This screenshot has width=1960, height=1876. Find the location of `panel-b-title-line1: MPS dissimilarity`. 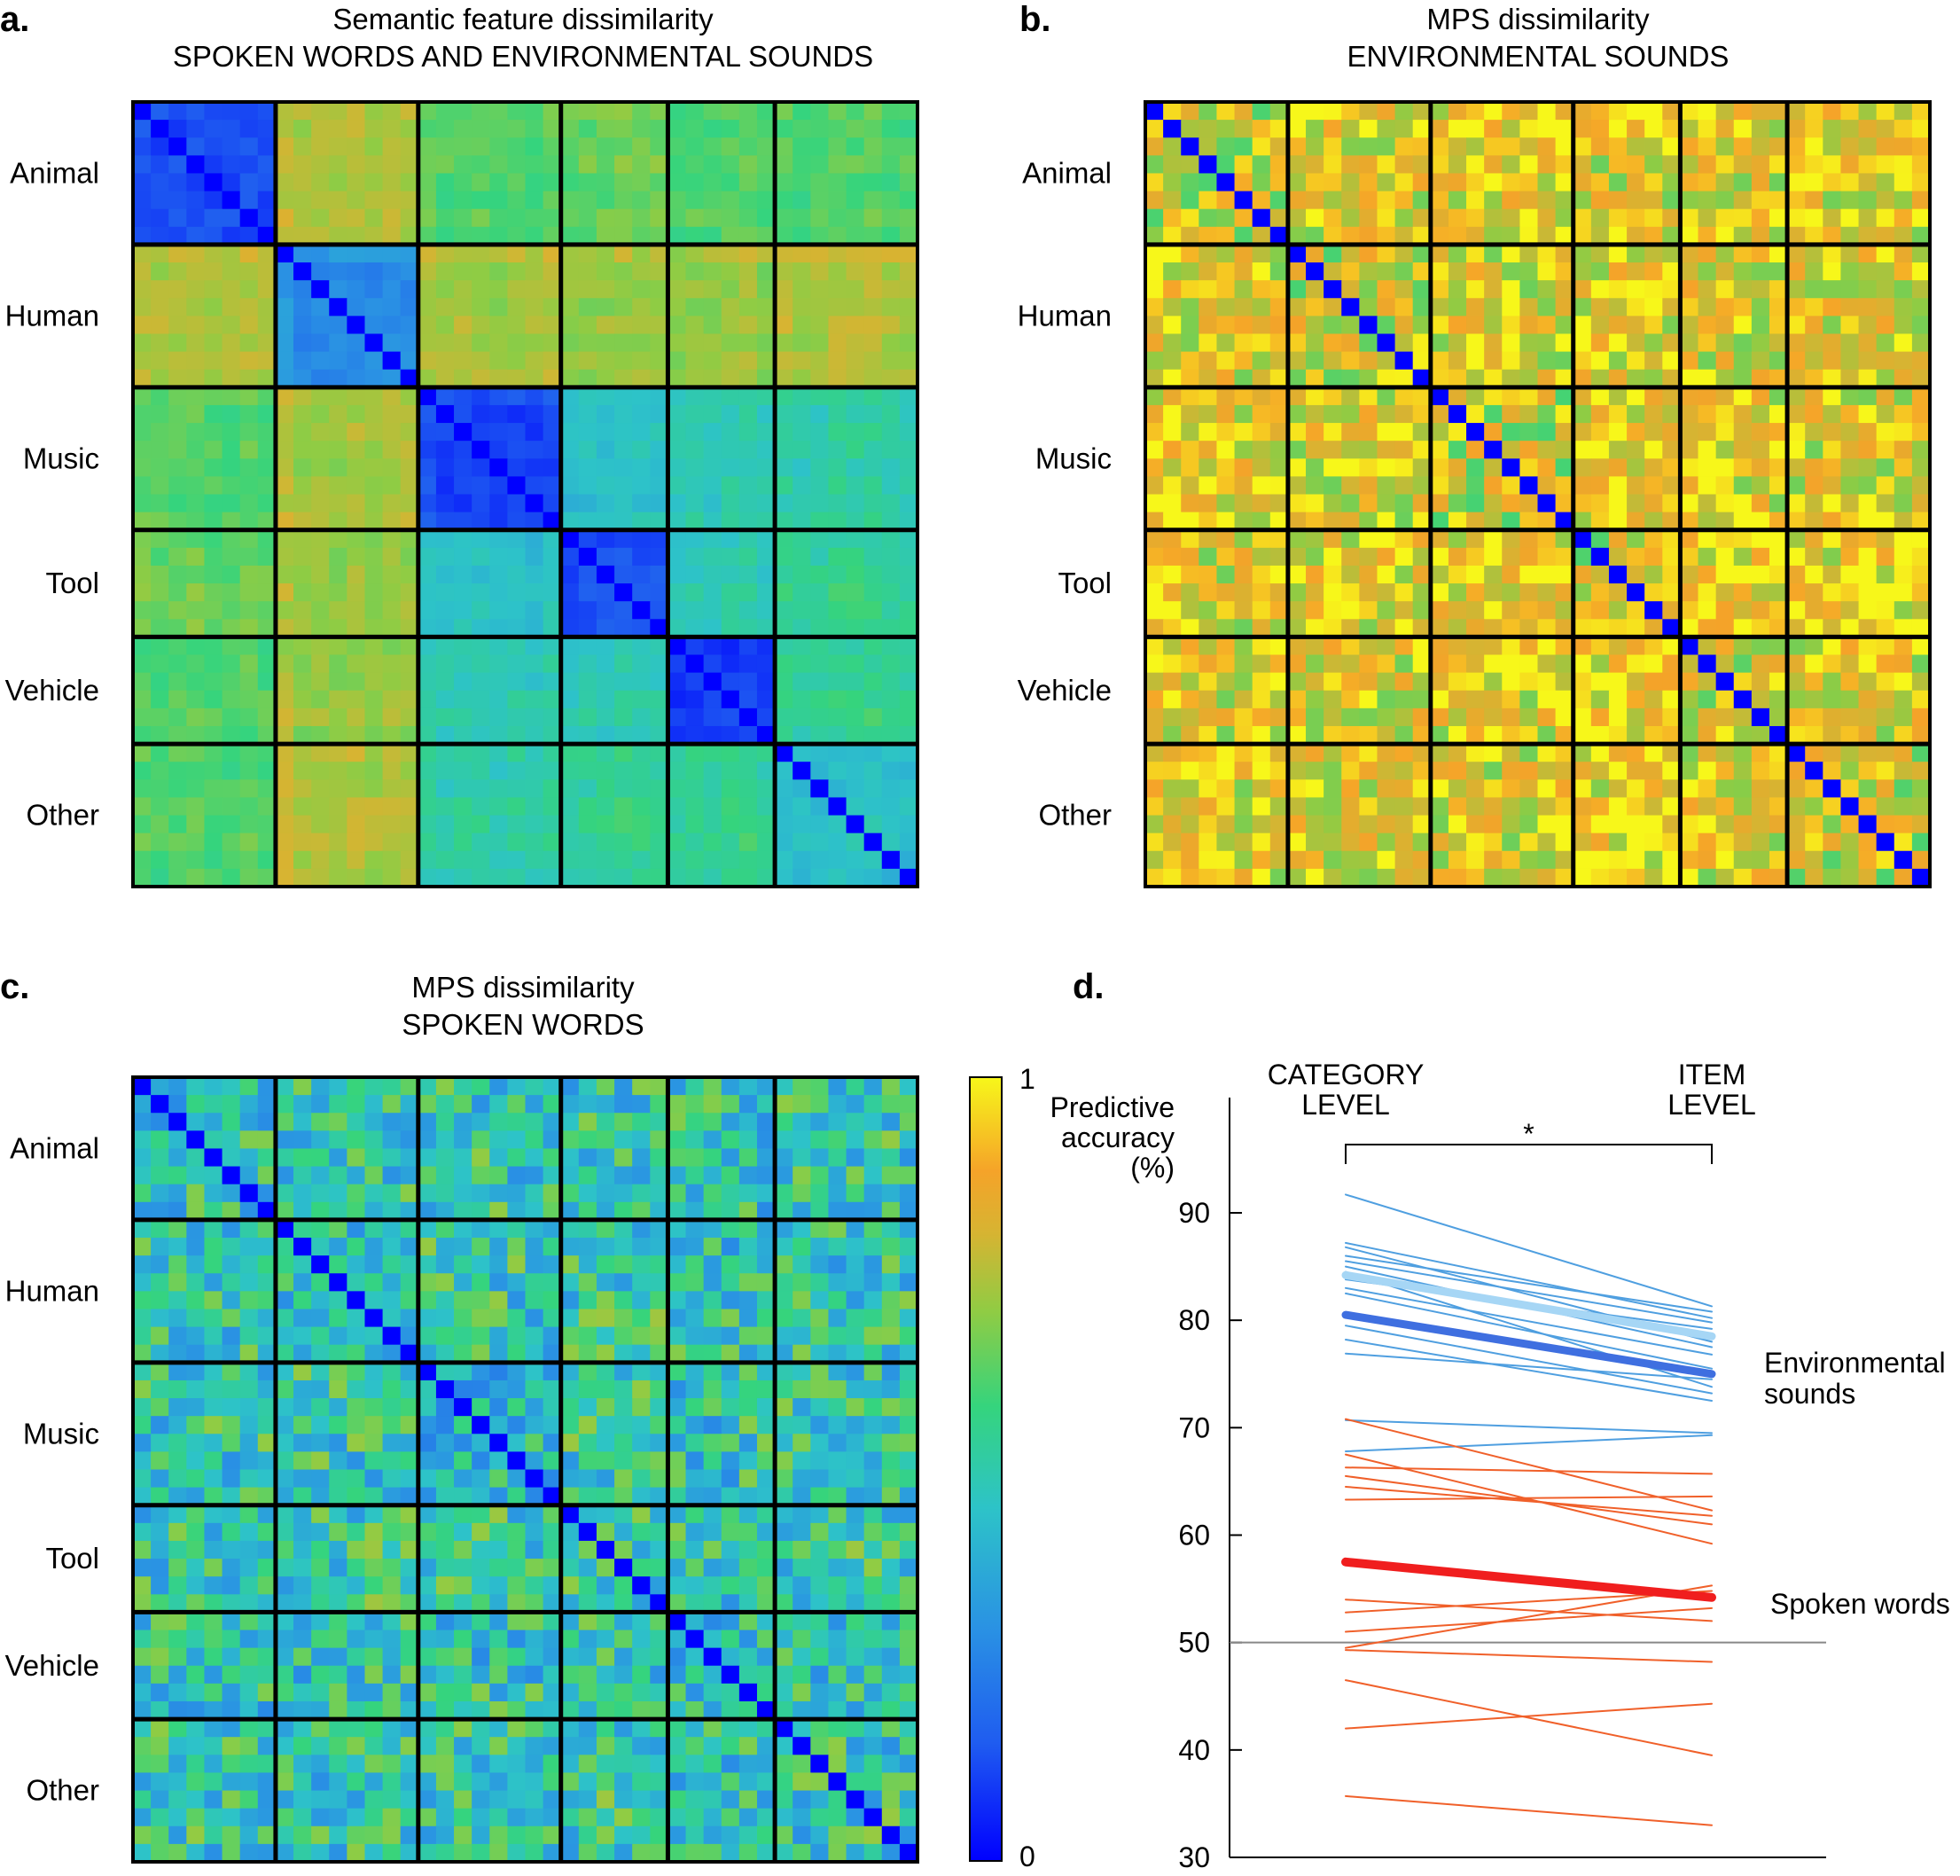

panel-b-title-line1: MPS dissimilarity is located at coordinates (1538, 19).